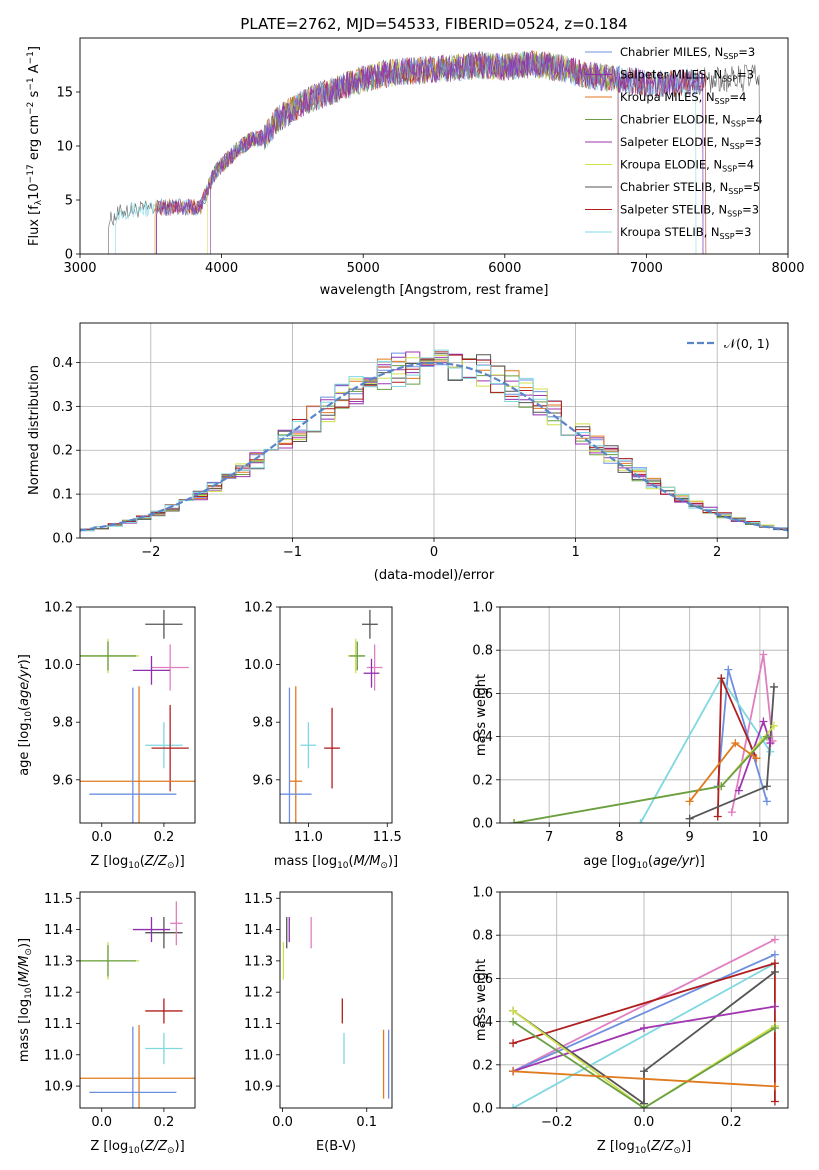  Describe the element at coordinates (308, 837) in the screenshot. I see `x-tick-label: 11.0` at that location.